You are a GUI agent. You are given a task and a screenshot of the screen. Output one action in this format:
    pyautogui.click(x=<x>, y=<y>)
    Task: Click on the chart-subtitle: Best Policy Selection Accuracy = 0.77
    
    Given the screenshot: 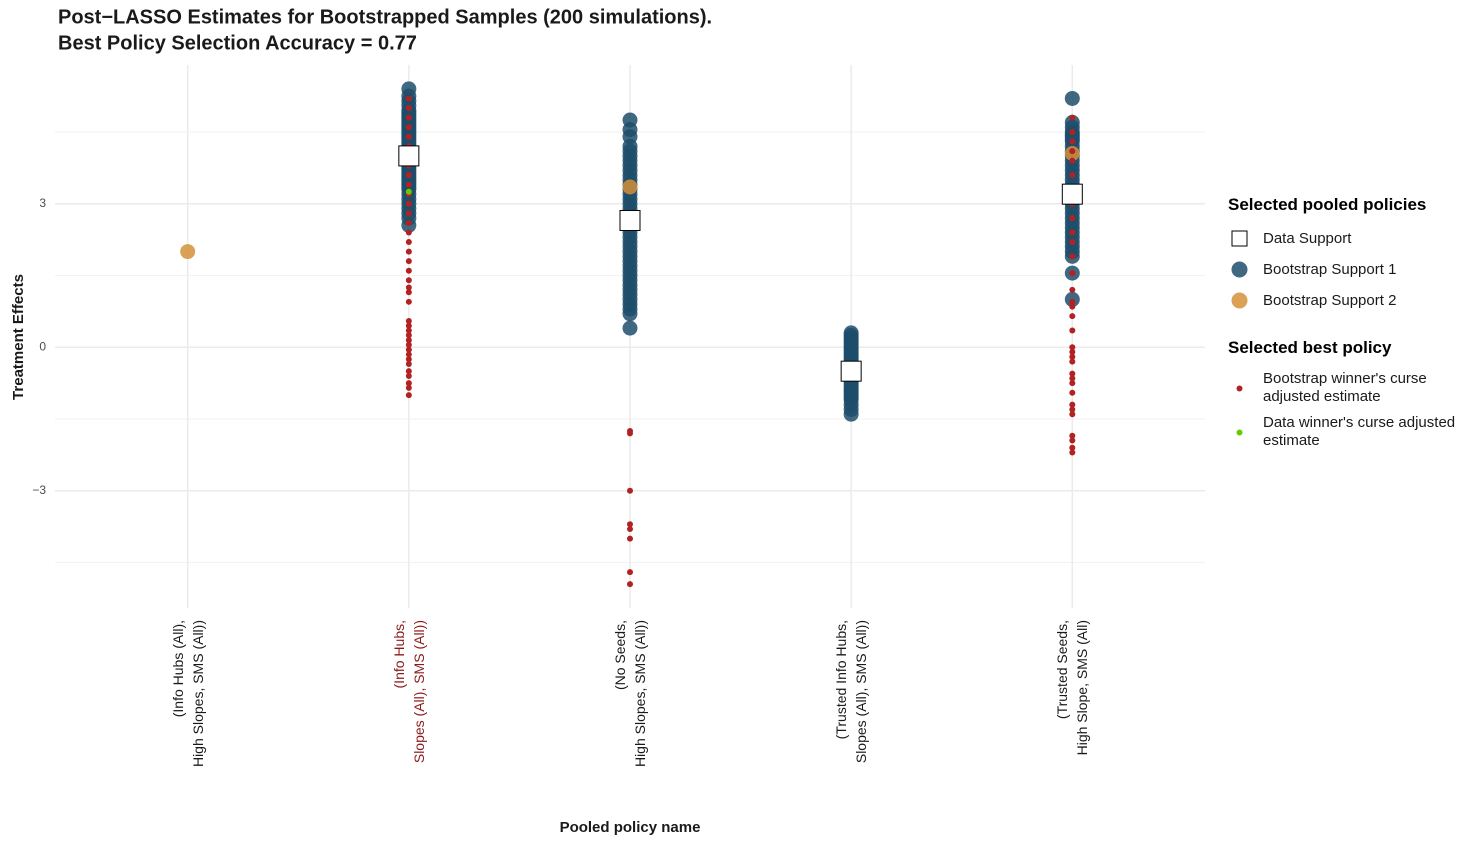 What is the action you would take?
    pyautogui.click(x=237, y=43)
    